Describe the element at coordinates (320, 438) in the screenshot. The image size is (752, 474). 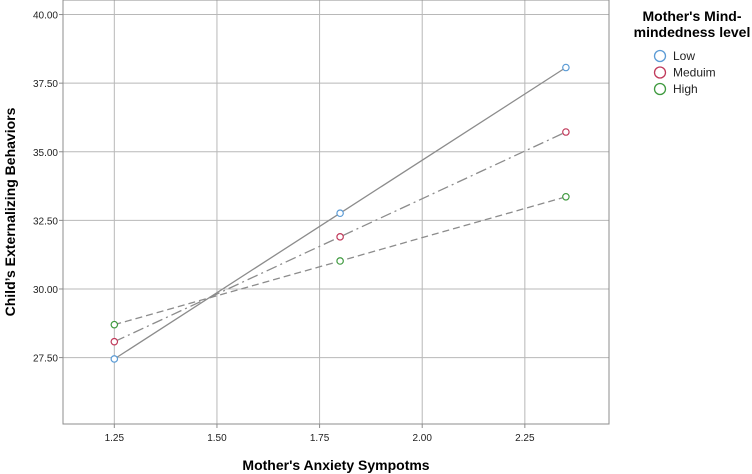
I see `x-tick-label: 1.75` at that location.